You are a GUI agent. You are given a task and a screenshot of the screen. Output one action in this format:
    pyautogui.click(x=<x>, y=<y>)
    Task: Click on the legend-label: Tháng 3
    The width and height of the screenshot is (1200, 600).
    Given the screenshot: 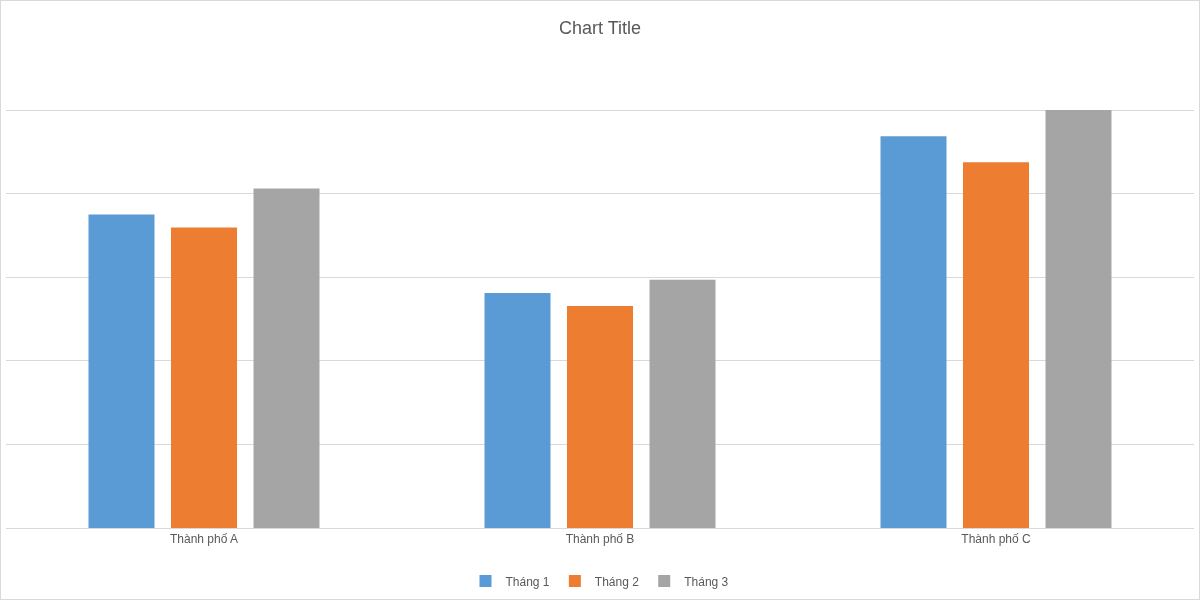 What is the action you would take?
    pyautogui.click(x=706, y=581)
    